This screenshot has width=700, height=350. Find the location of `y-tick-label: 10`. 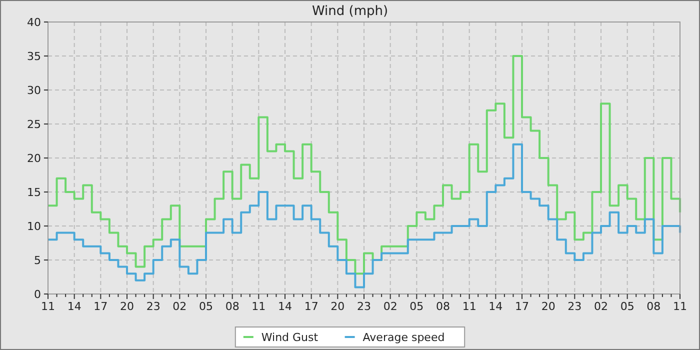

y-tick-label: 10 is located at coordinates (34, 226).